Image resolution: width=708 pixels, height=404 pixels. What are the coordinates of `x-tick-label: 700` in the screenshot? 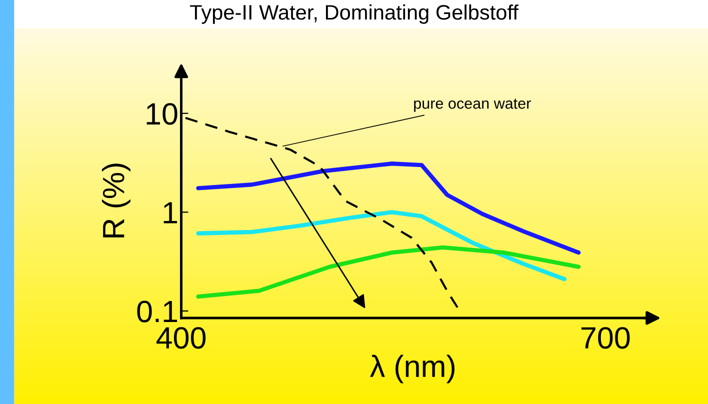 It's located at (605, 338).